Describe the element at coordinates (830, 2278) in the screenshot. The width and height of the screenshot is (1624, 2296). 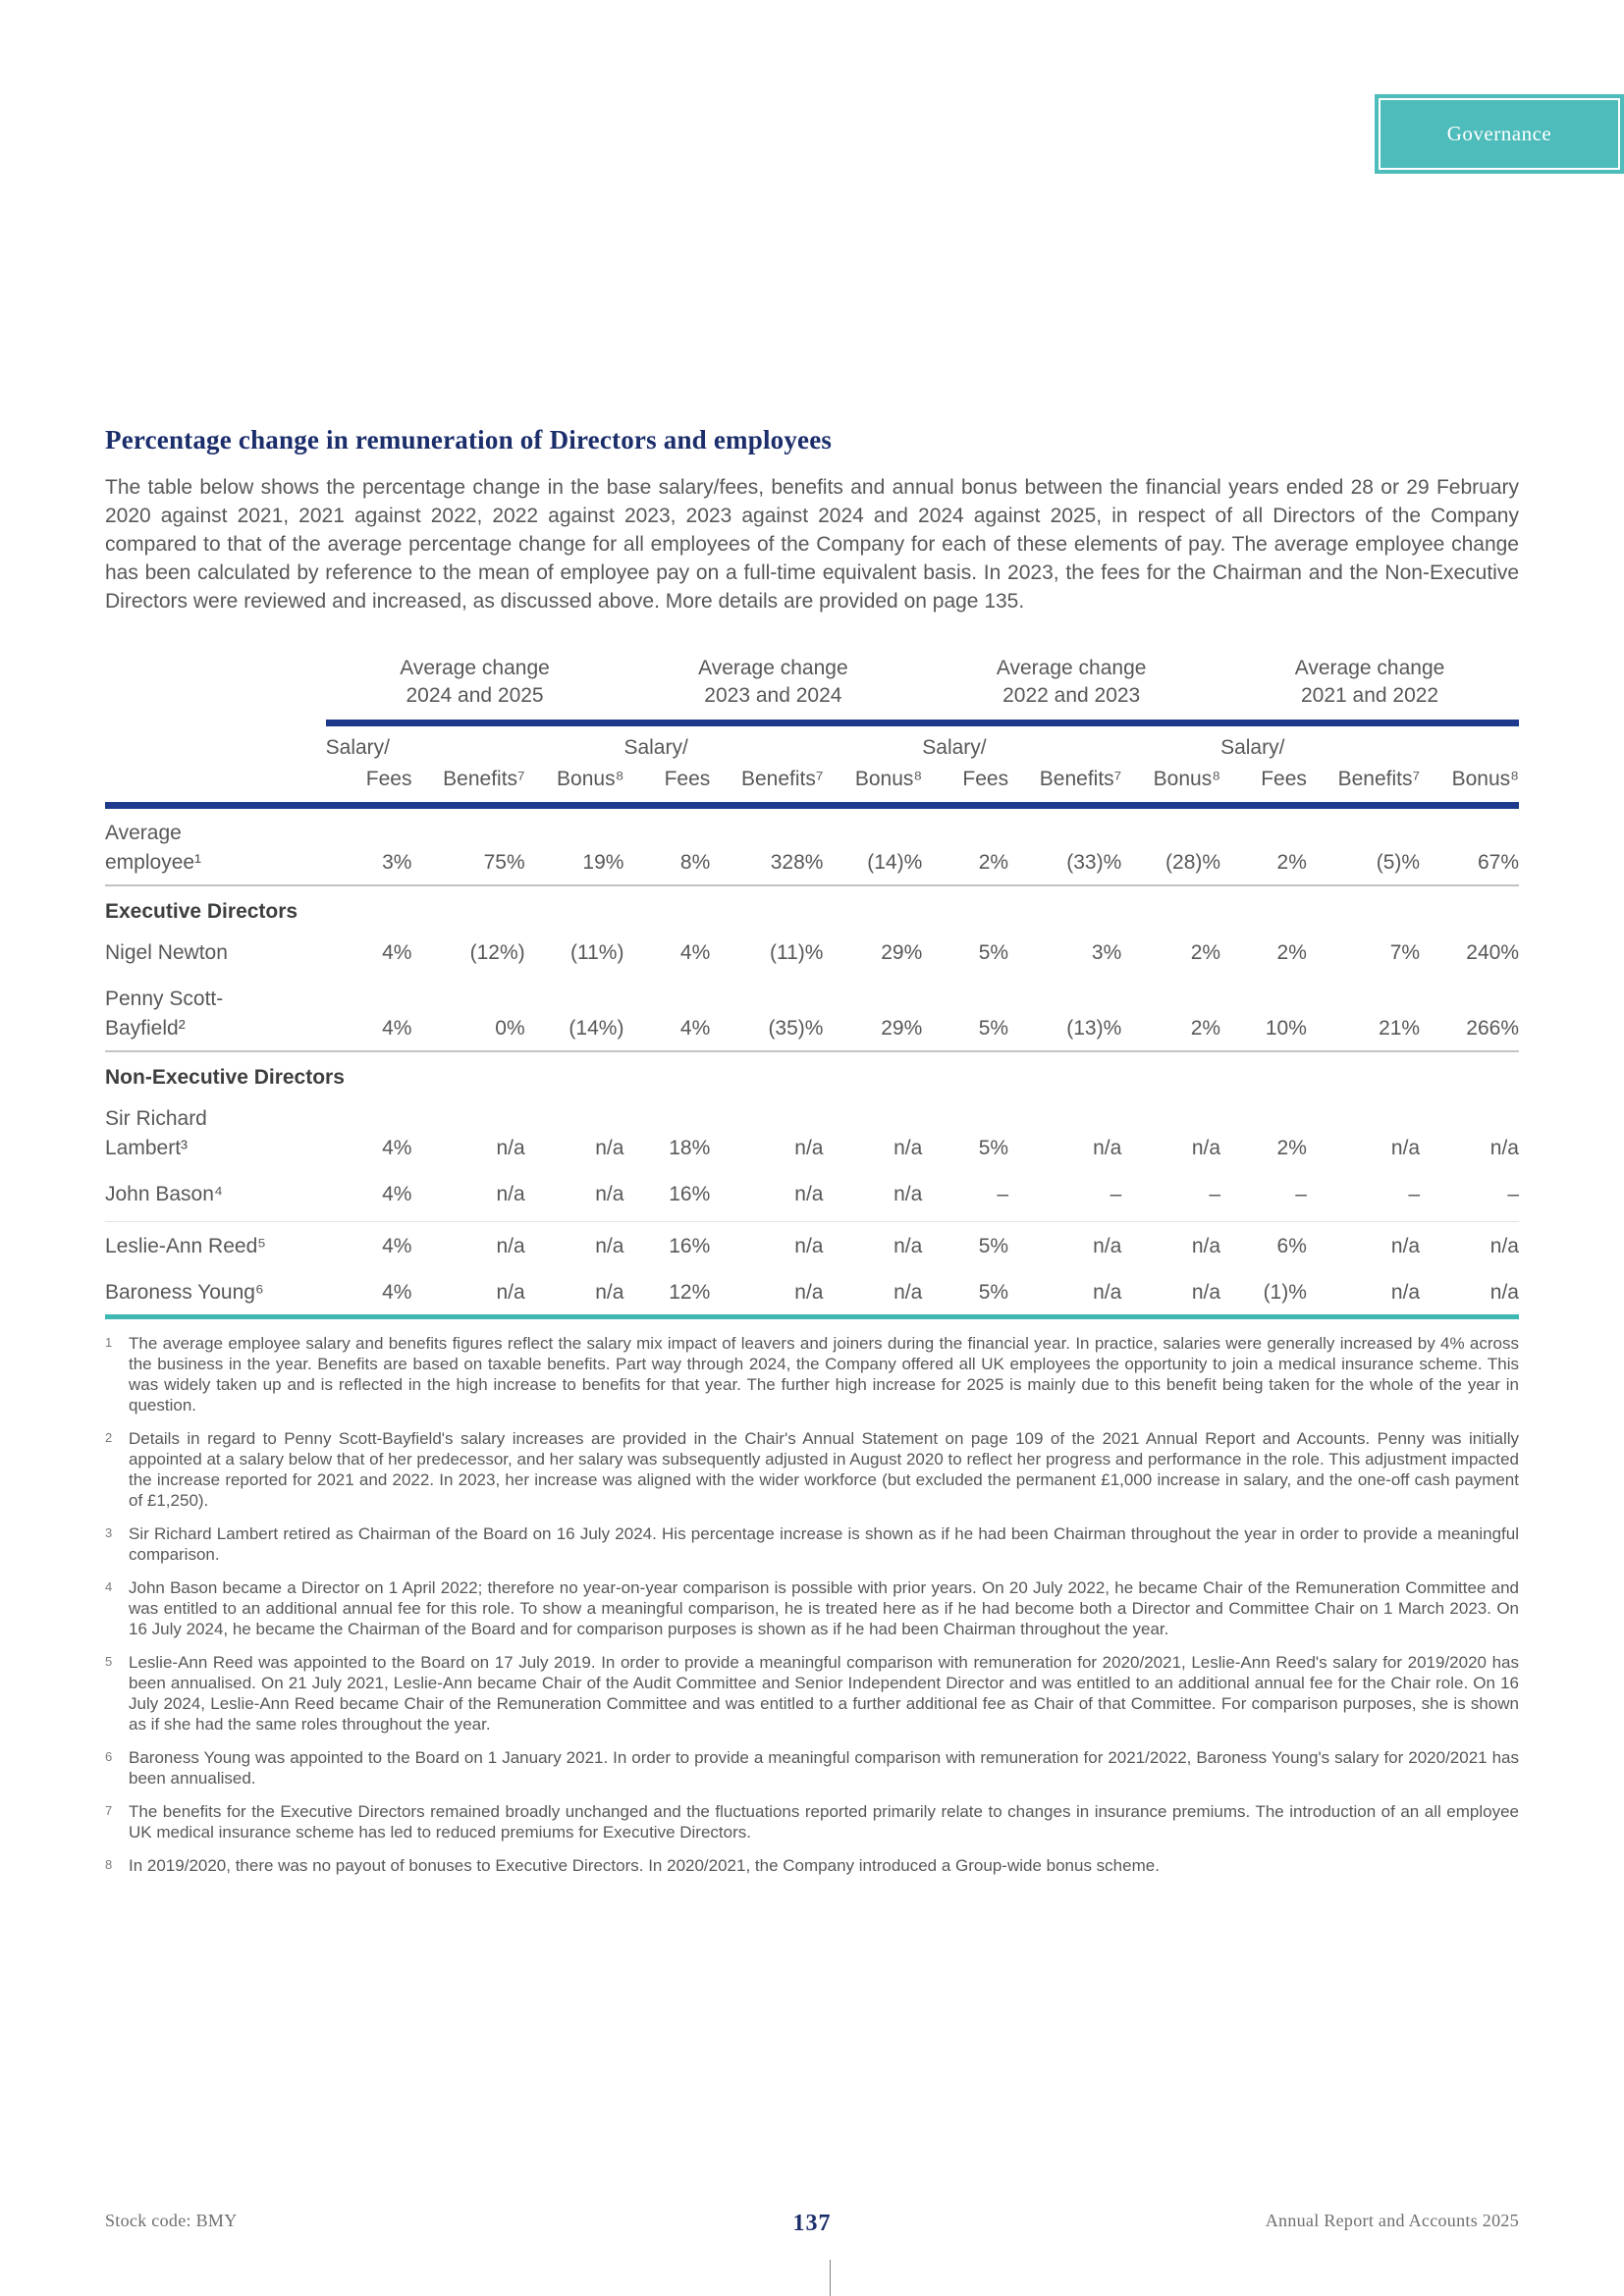
I see `crop-mark` at that location.